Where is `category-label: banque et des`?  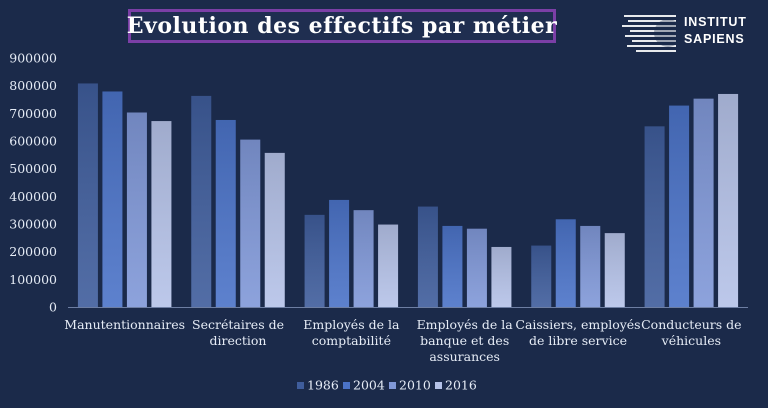 category-label: banque et des is located at coordinates (464, 340).